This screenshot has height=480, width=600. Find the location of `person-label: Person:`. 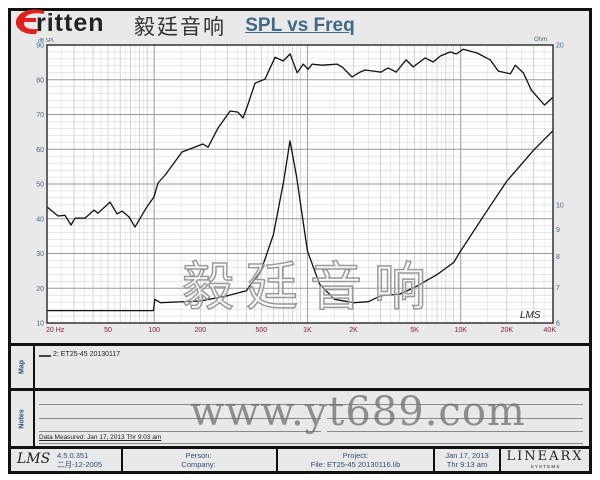

person-label: Person: is located at coordinates (198, 455).